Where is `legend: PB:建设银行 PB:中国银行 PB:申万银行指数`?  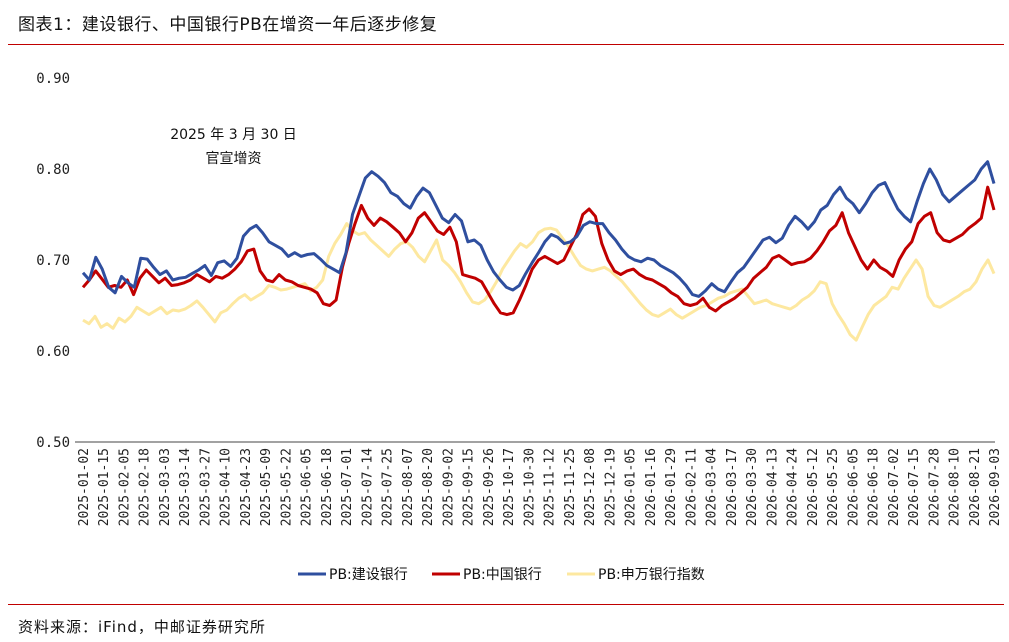 legend: PB:建设银行 PB:中国银行 PB:申万银行指数 is located at coordinates (501, 575).